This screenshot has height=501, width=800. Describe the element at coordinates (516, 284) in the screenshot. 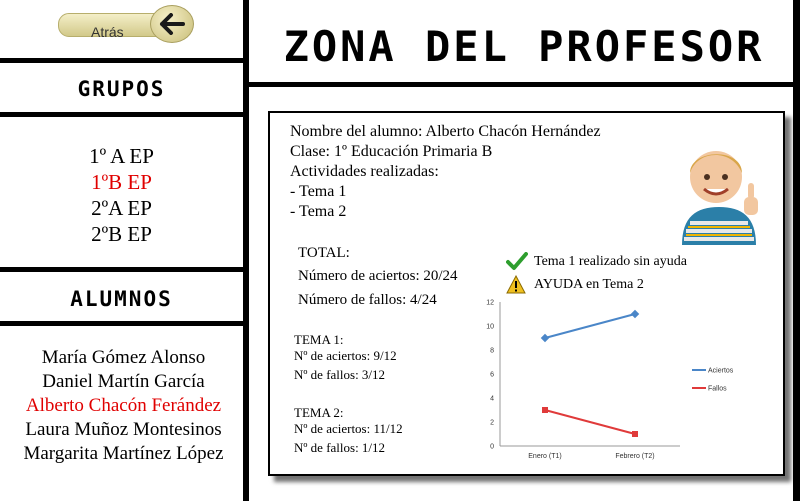

I see `warning-icon` at that location.